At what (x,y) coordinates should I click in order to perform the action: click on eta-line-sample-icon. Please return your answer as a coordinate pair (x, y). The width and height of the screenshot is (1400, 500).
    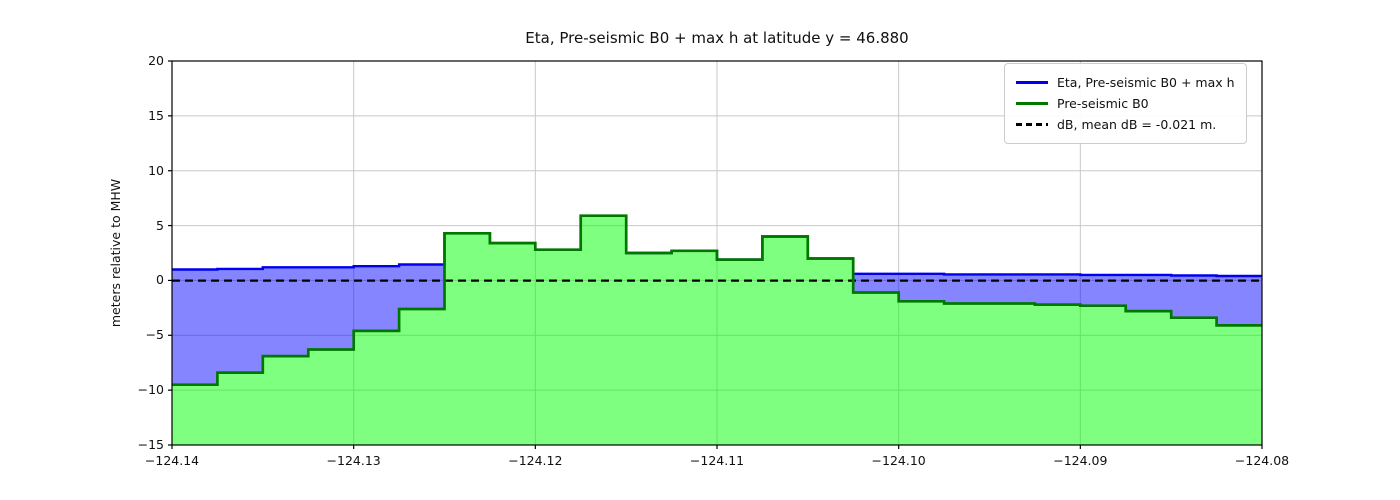
    Looking at the image, I should click on (1032, 82).